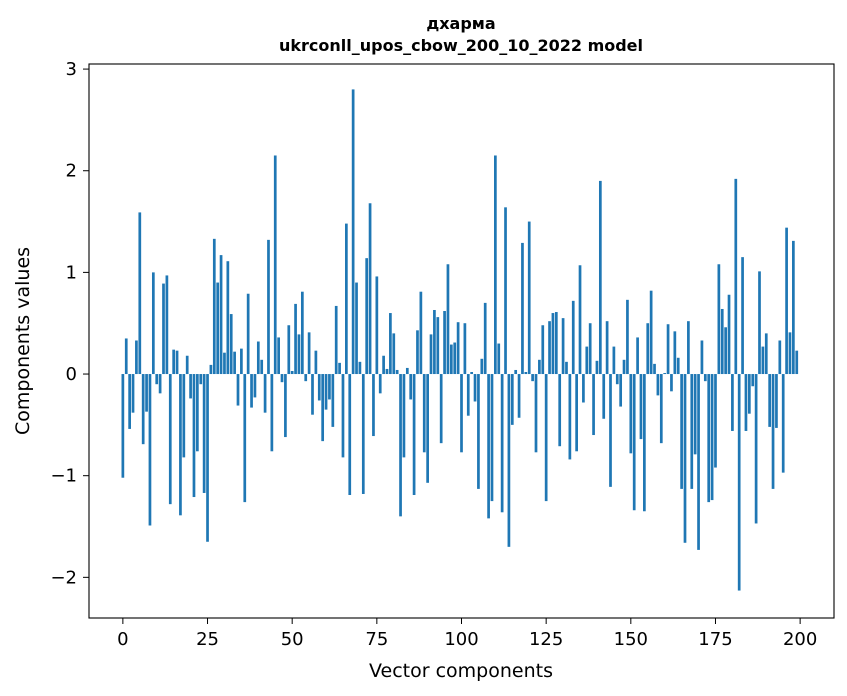 The width and height of the screenshot is (847, 696). Describe the element at coordinates (71, 171) in the screenshot. I see `y-tick-label: 2` at that location.